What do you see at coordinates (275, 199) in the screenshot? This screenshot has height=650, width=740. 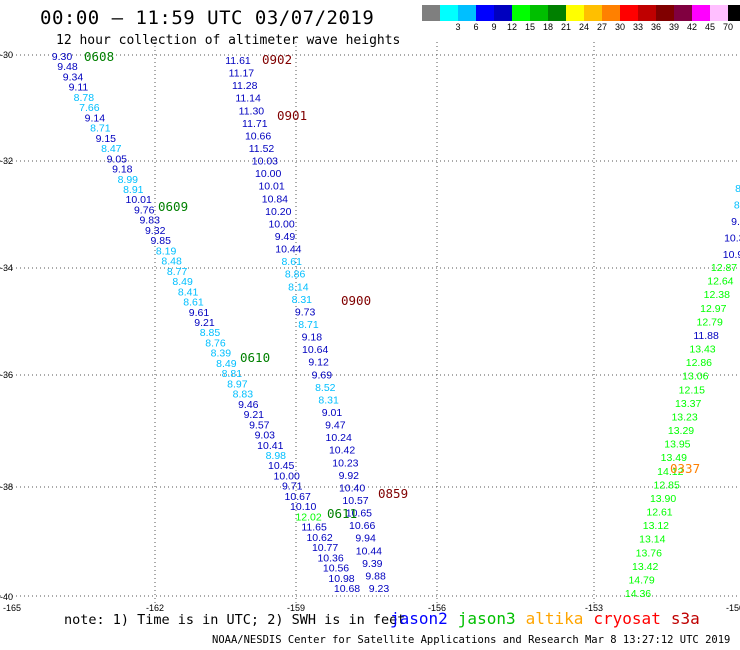 I see `wave-height-value: 10.84` at bounding box center [275, 199].